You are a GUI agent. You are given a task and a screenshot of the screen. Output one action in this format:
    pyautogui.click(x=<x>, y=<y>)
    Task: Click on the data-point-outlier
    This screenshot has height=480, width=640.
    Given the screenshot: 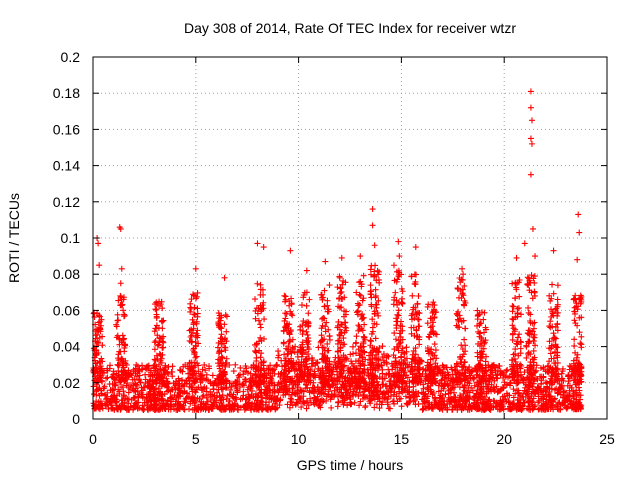 What is the action you would take?
    pyautogui.click(x=531, y=120)
    